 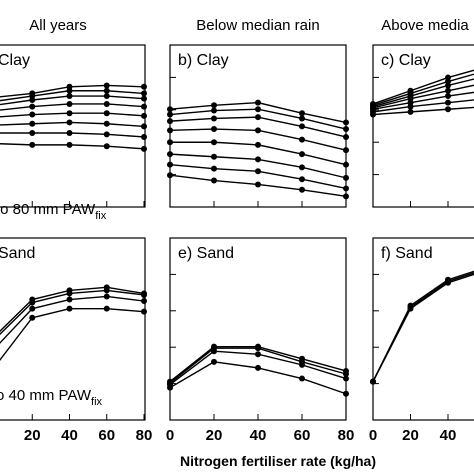 What do you see at coordinates (17, 253) in the screenshot?
I see `panel-label-d: Sand` at bounding box center [17, 253].